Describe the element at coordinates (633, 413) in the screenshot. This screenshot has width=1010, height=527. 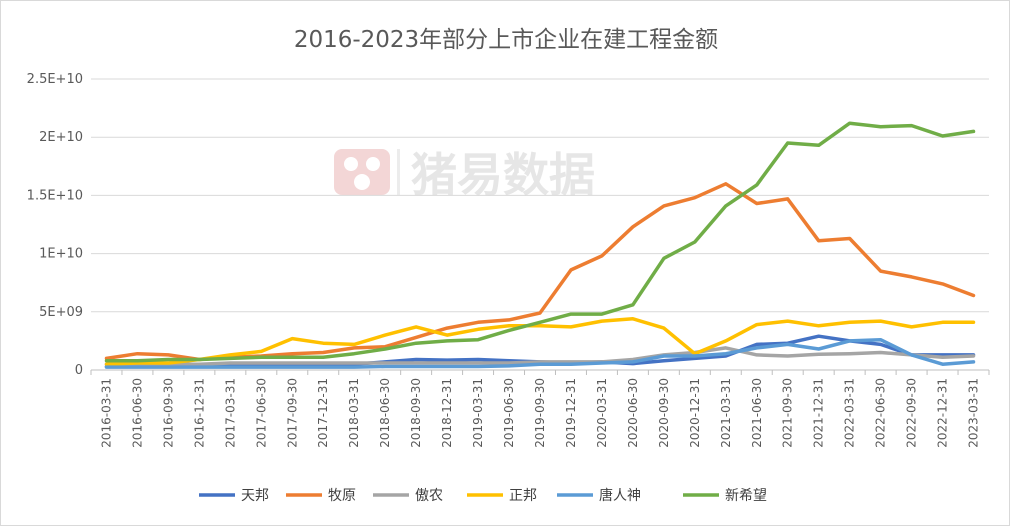
I see `x-tick-label: 2020-06-30` at that location.